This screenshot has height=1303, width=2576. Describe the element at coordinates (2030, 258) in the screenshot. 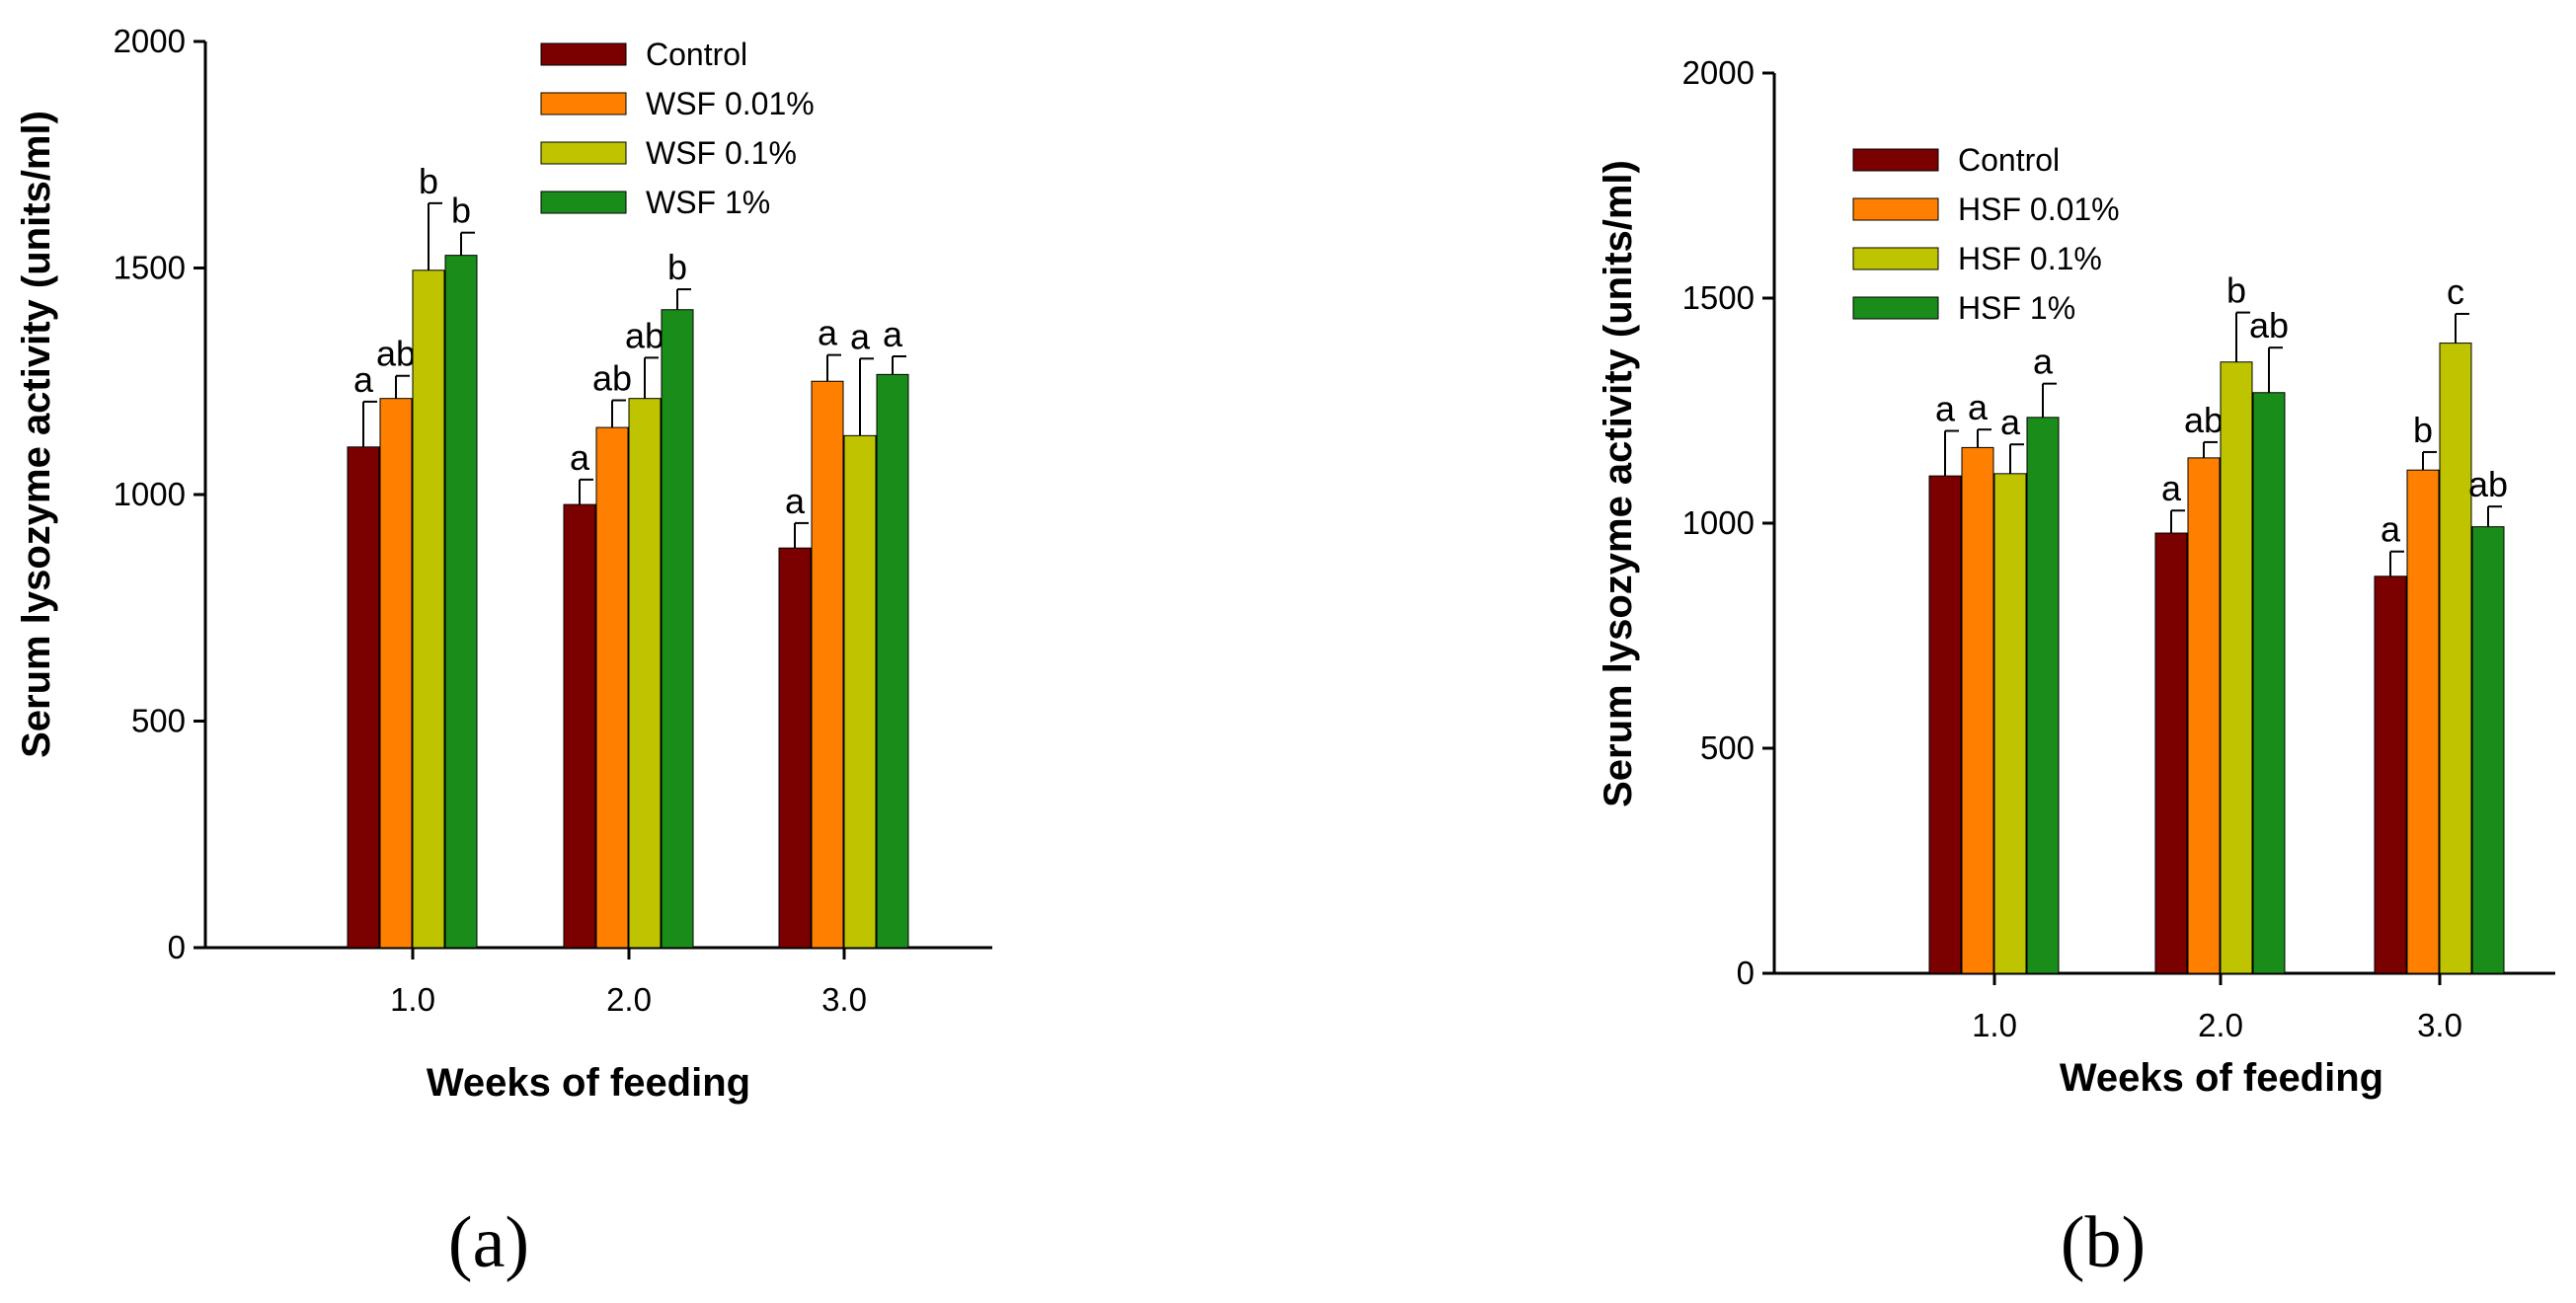

I see `legend-label: HSF 0.1%` at that location.